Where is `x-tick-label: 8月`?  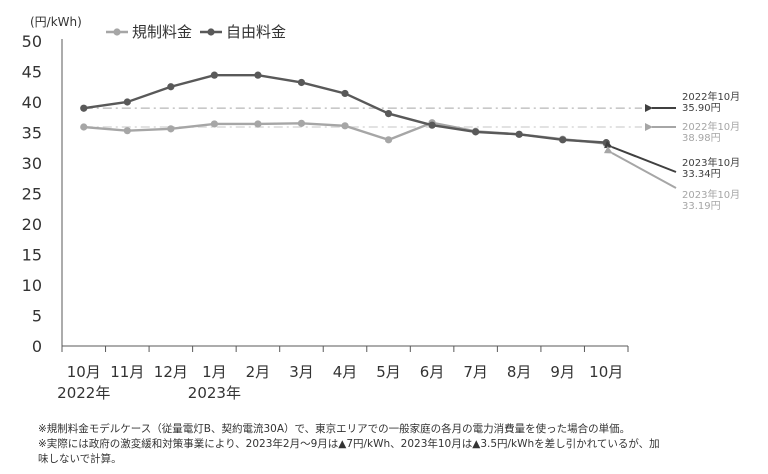 x-tick-label: 8月 is located at coordinates (519, 372).